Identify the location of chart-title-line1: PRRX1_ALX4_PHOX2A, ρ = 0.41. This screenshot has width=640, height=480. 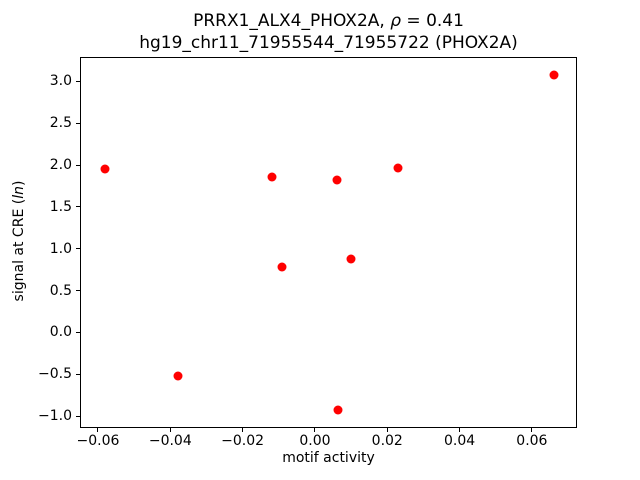
(328, 21).